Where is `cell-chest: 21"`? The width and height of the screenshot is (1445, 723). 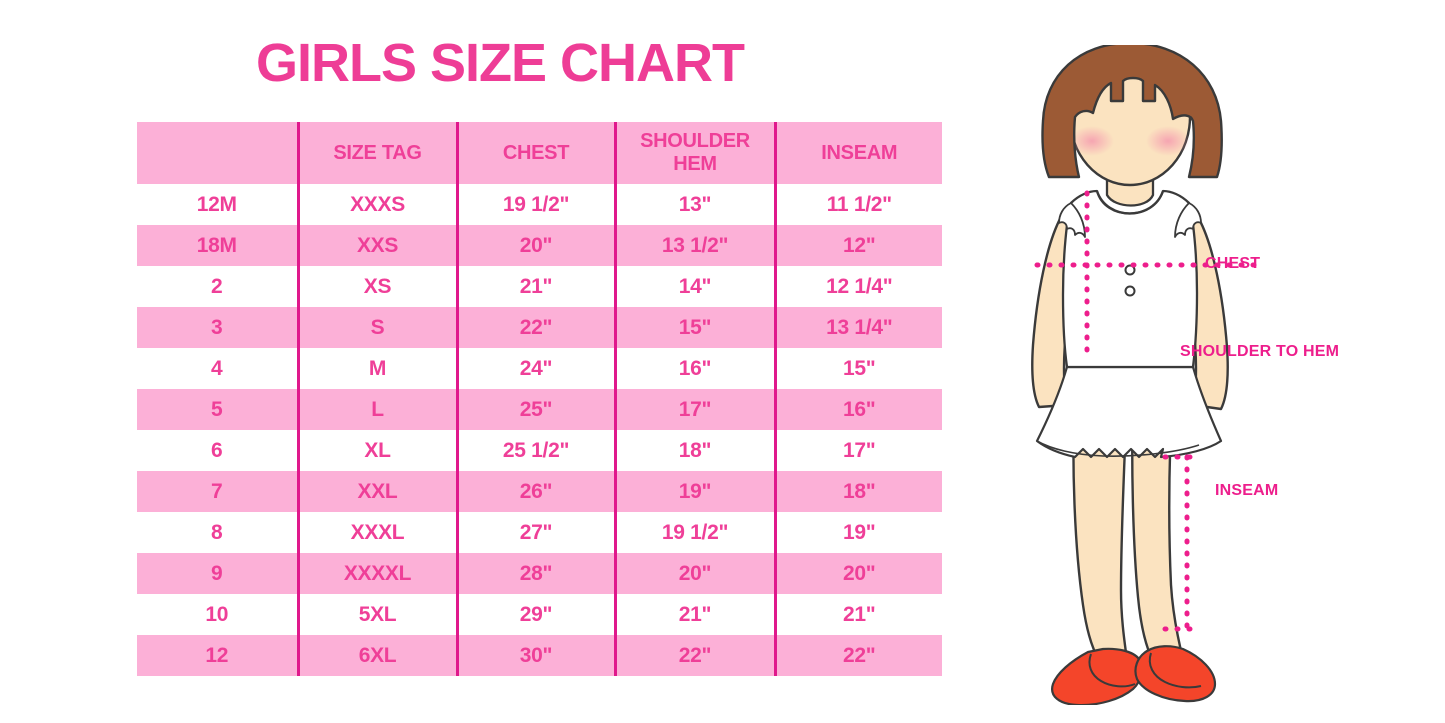
cell-chest: 21" is located at coordinates (537, 286).